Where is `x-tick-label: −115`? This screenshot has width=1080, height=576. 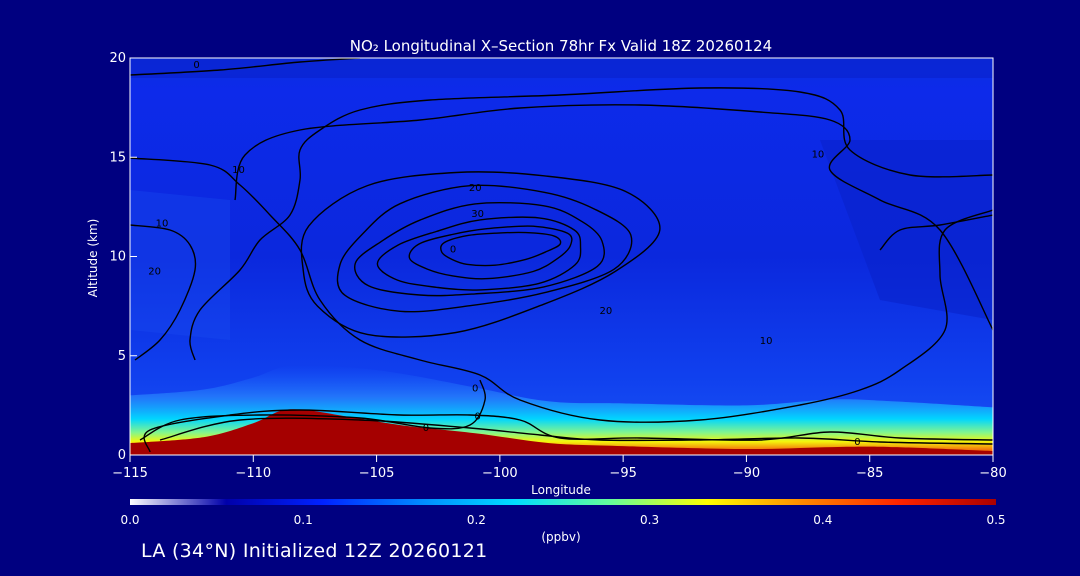 x-tick-label: −115 is located at coordinates (130, 473).